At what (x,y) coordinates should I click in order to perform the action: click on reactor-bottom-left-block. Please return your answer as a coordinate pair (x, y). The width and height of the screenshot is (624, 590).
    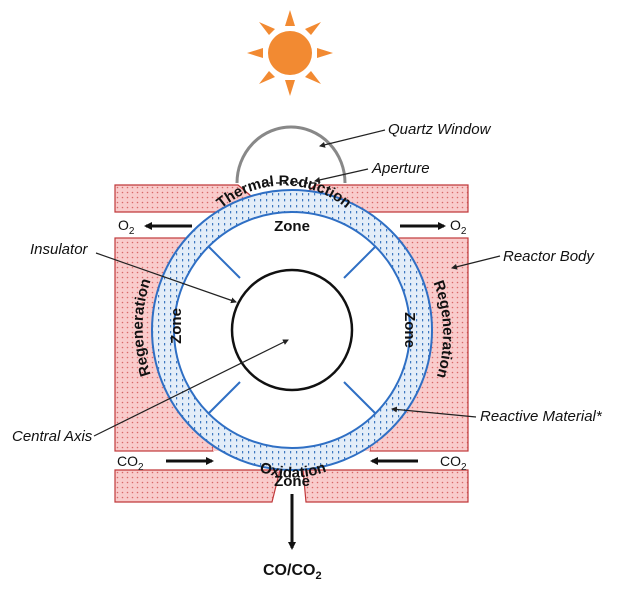
    Looking at the image, I should click on (197, 486).